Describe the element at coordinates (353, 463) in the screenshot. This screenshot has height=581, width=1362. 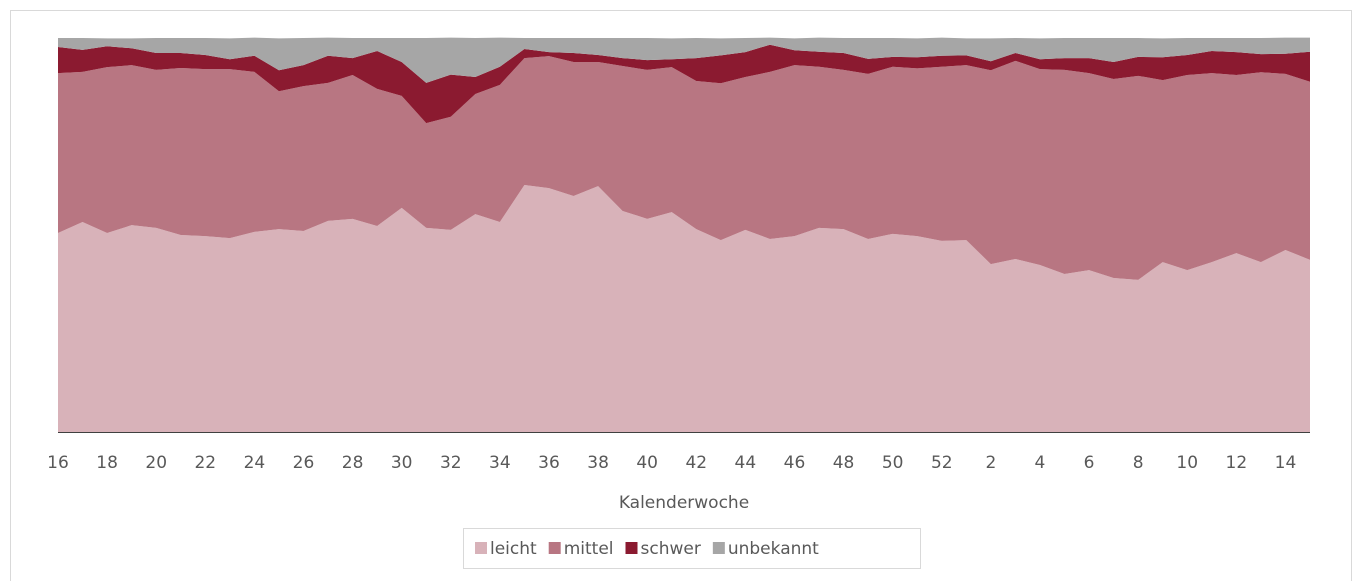
I see `x-tick-label: 28` at that location.